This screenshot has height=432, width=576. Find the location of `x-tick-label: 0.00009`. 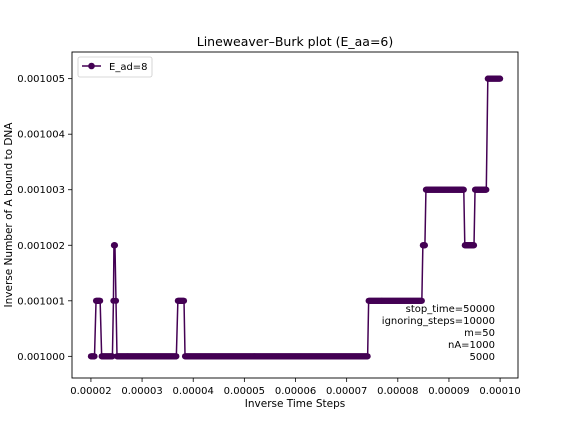

x-tick-label: 0.00009 is located at coordinates (448, 391).